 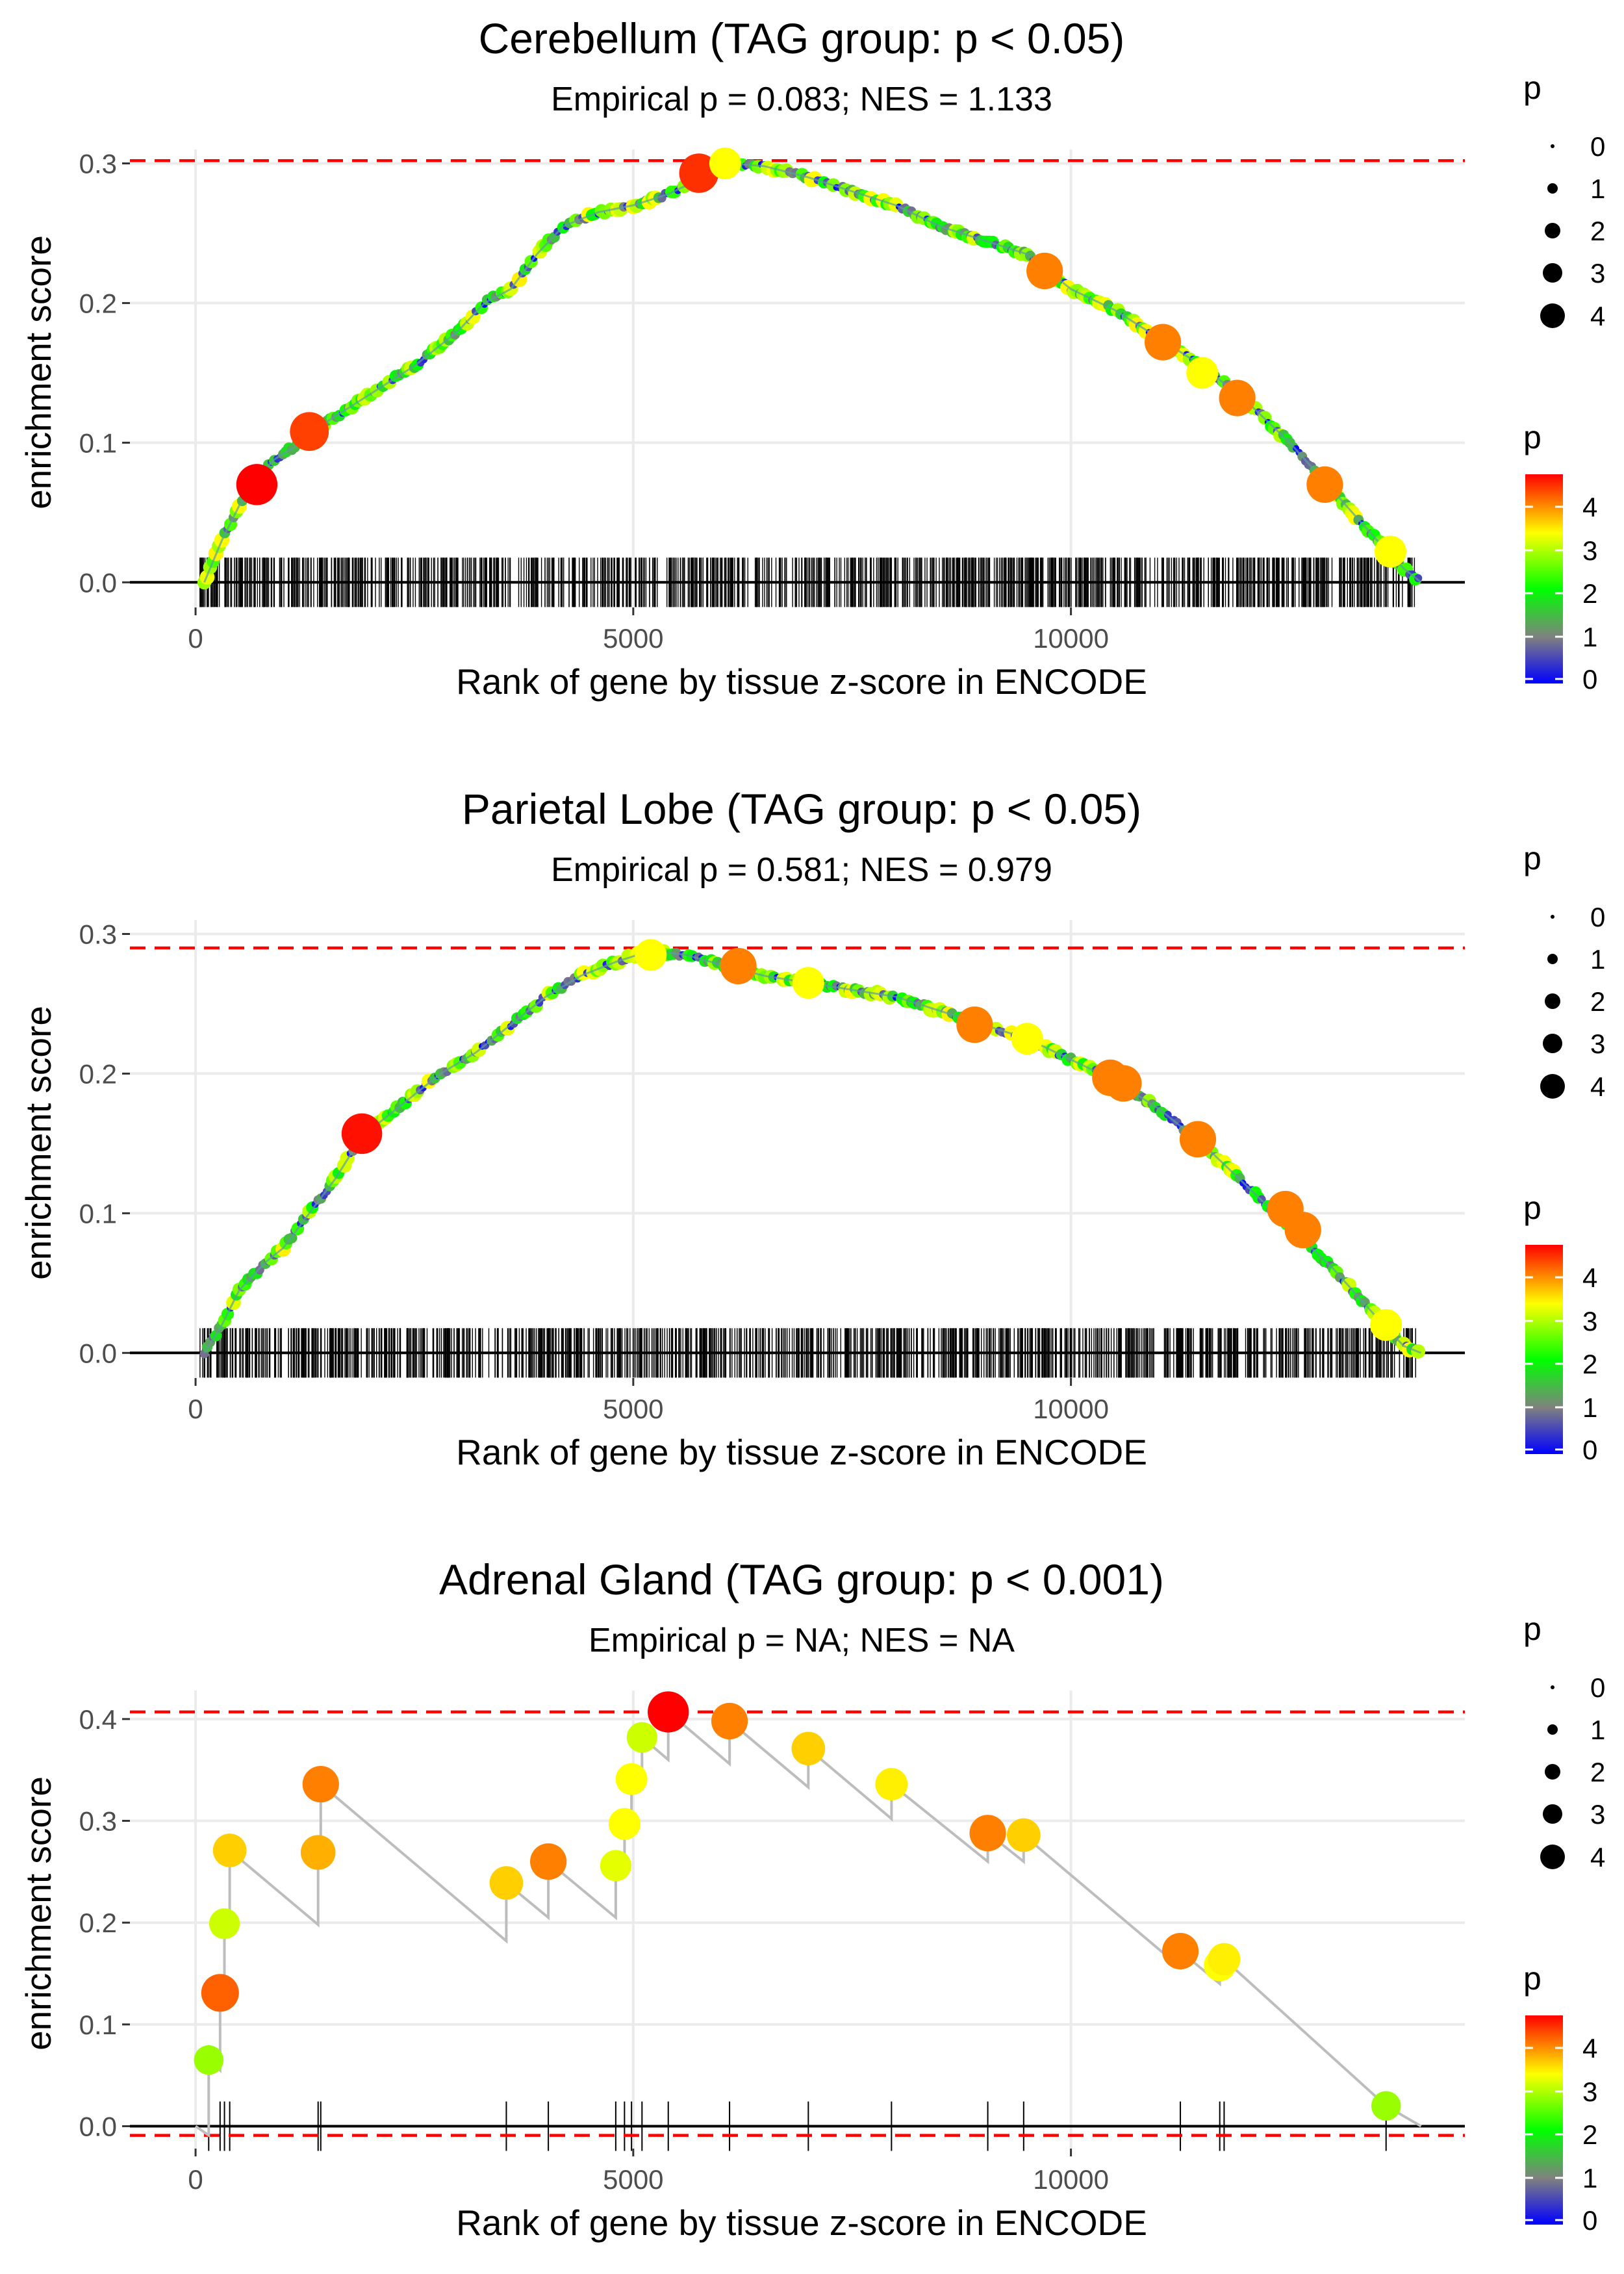 What do you see at coordinates (801, 870) in the screenshot?
I see `chart-subtitle: Empirical p = 0.581; NES = 0.979` at bounding box center [801, 870].